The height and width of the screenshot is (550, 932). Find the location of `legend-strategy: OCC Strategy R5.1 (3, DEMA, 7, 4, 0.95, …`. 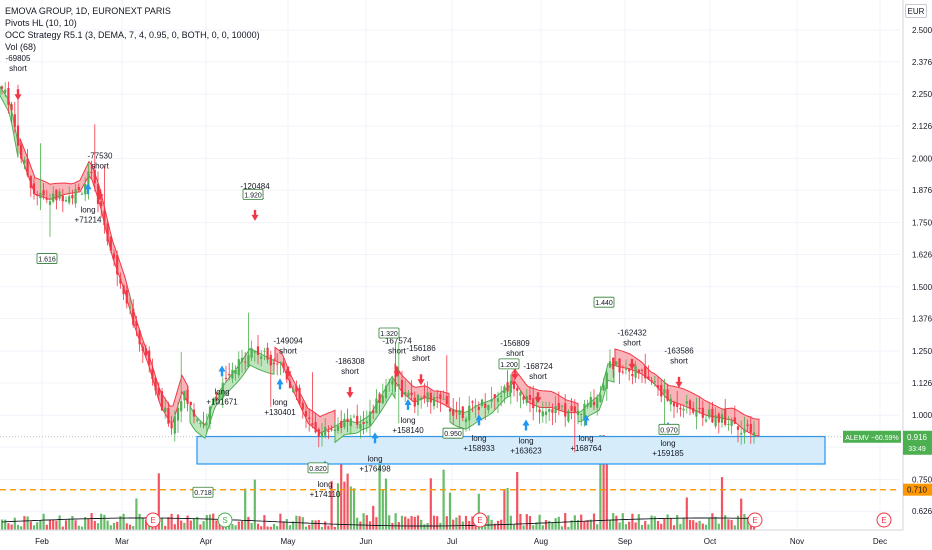

legend-strategy: OCC Strategy R5.1 (3, DEMA, 7, 4, 0.95, … is located at coordinates (132, 35).